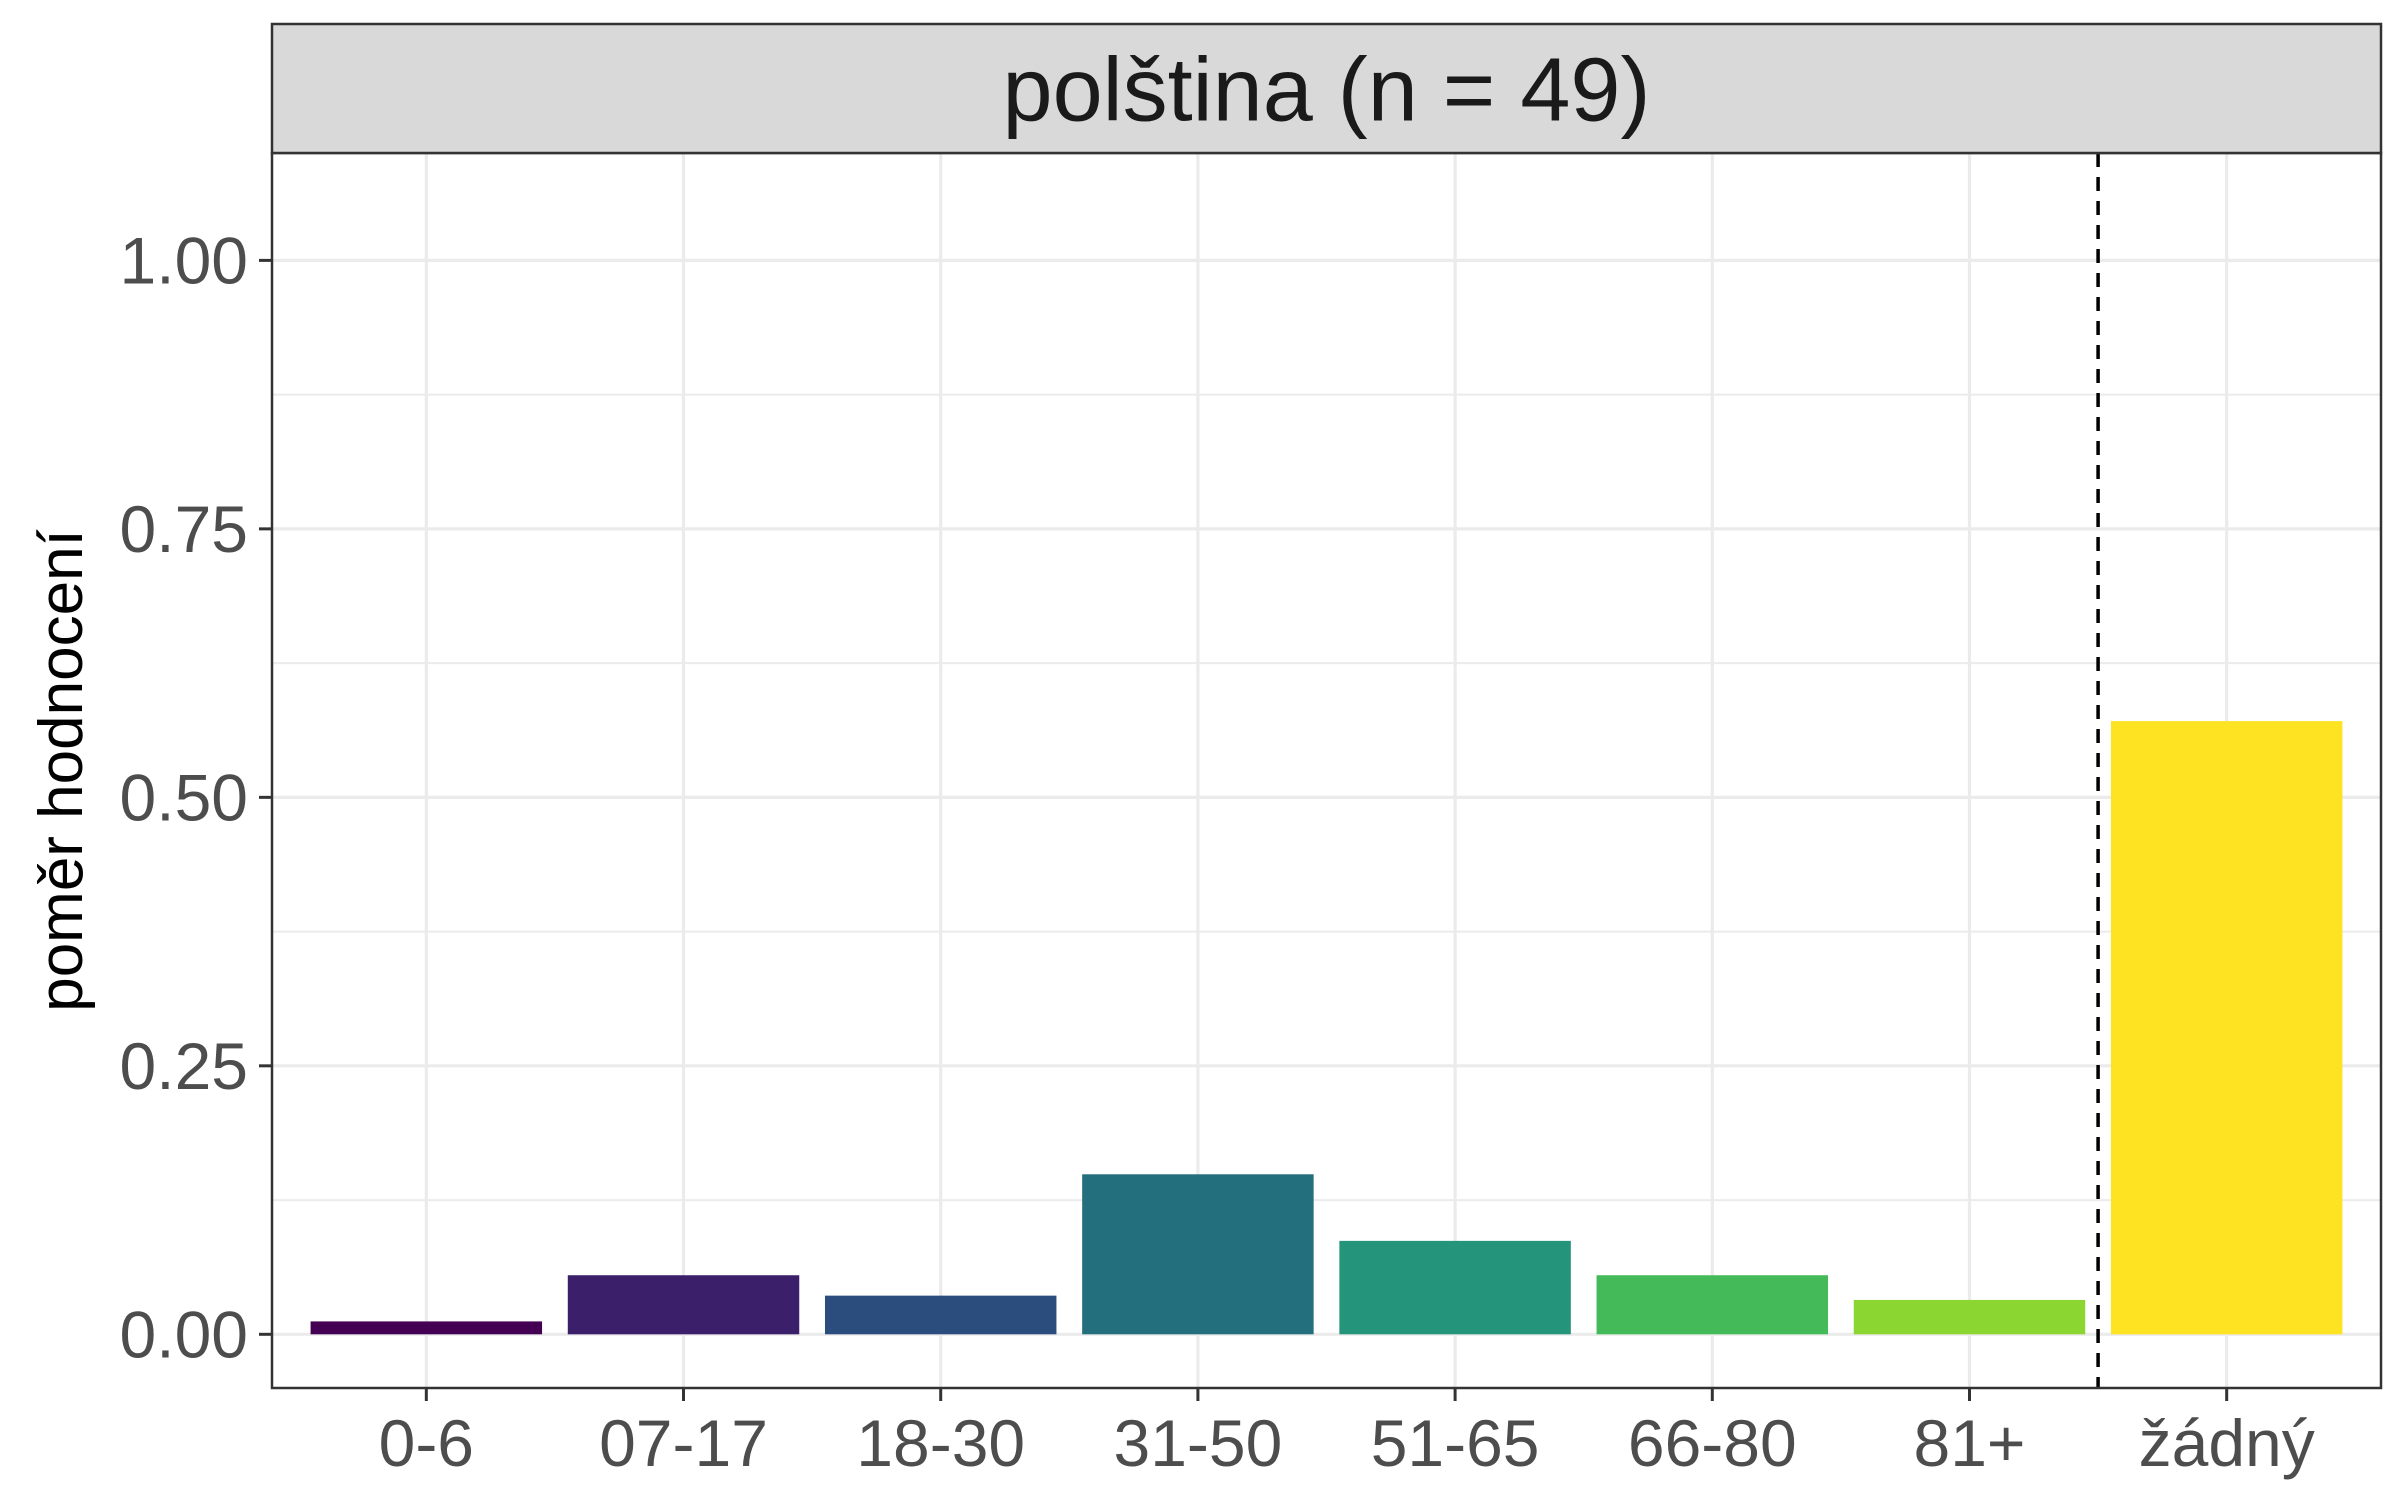  Describe the element at coordinates (61, 770) in the screenshot. I see `y-axis-title: poměr hodnocení` at that location.